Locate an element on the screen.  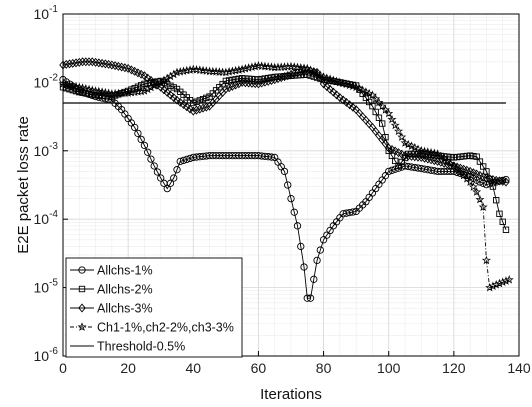
x-tick-label: 60 is located at coordinates (259, 368).